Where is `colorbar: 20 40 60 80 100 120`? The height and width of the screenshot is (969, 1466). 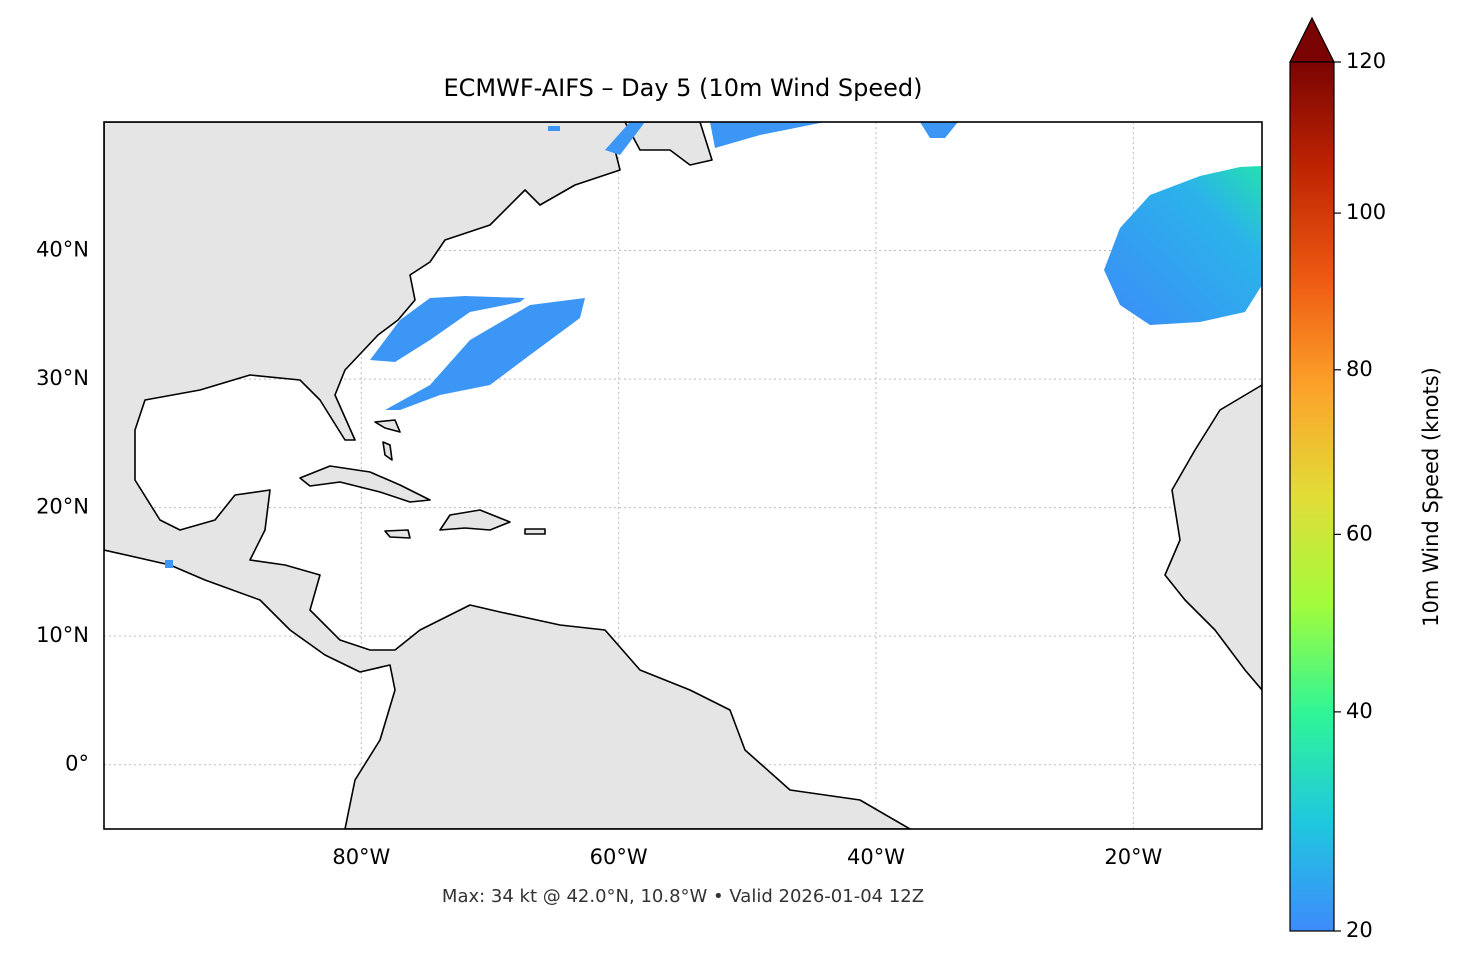
colorbar: 20 40 60 80 100 120 is located at coordinates (1337, 479).